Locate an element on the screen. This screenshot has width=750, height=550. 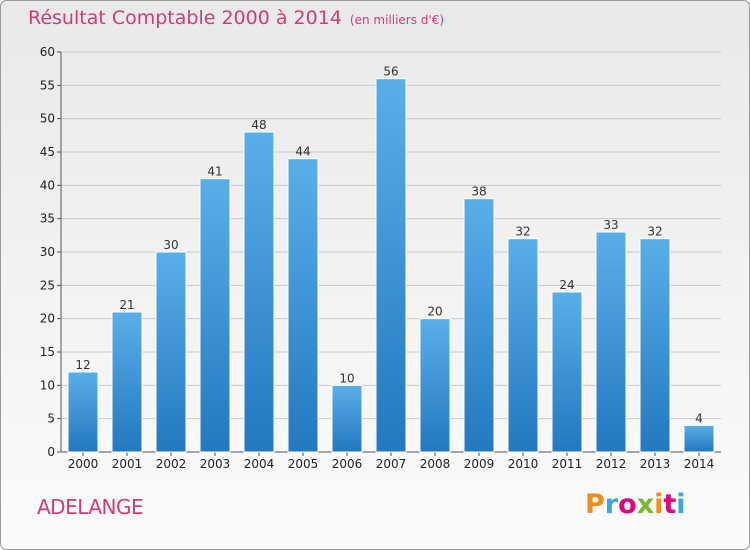
proxiti-logo: Proxiti is located at coordinates (635, 504).